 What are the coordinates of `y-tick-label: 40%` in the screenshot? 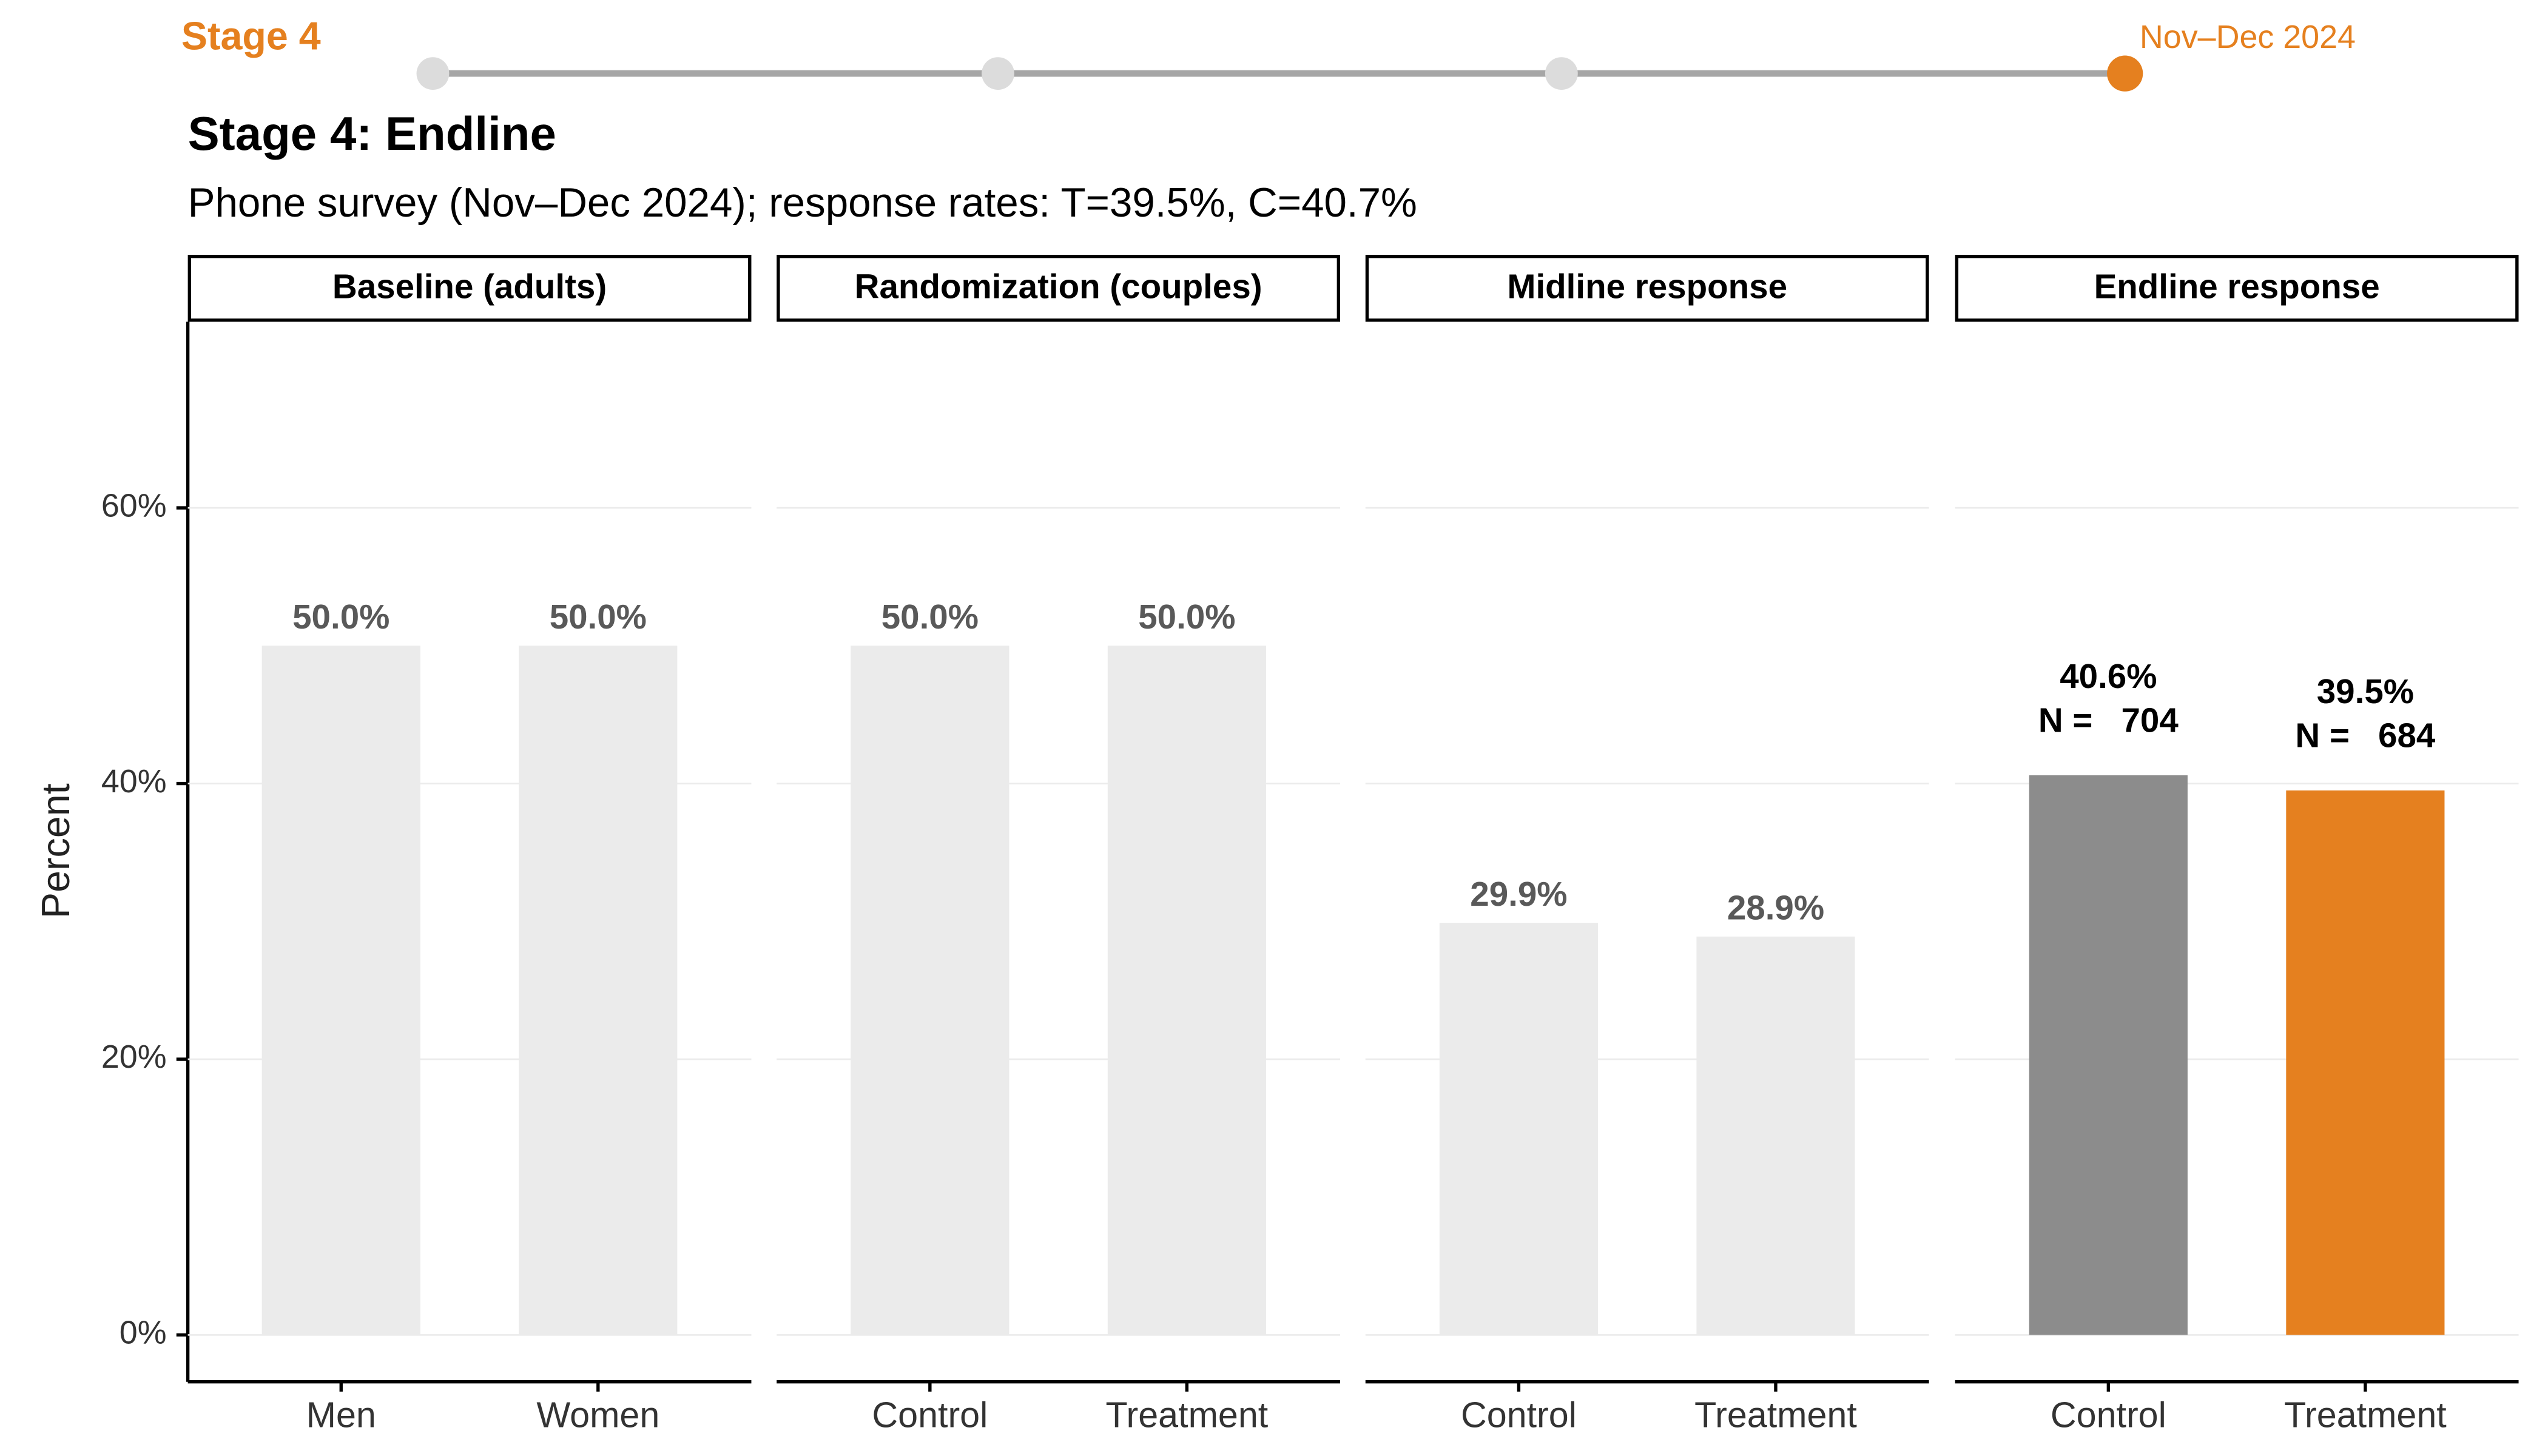 It's located at (134, 781).